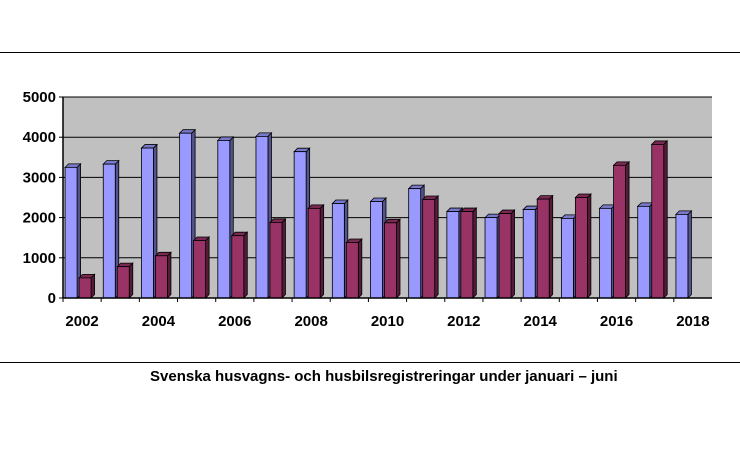 The width and height of the screenshot is (740, 449). I want to click on x-axis-ticks: 2002 2004 2006 2008 2010 2012 2014 2016 2018, so click(386, 314).